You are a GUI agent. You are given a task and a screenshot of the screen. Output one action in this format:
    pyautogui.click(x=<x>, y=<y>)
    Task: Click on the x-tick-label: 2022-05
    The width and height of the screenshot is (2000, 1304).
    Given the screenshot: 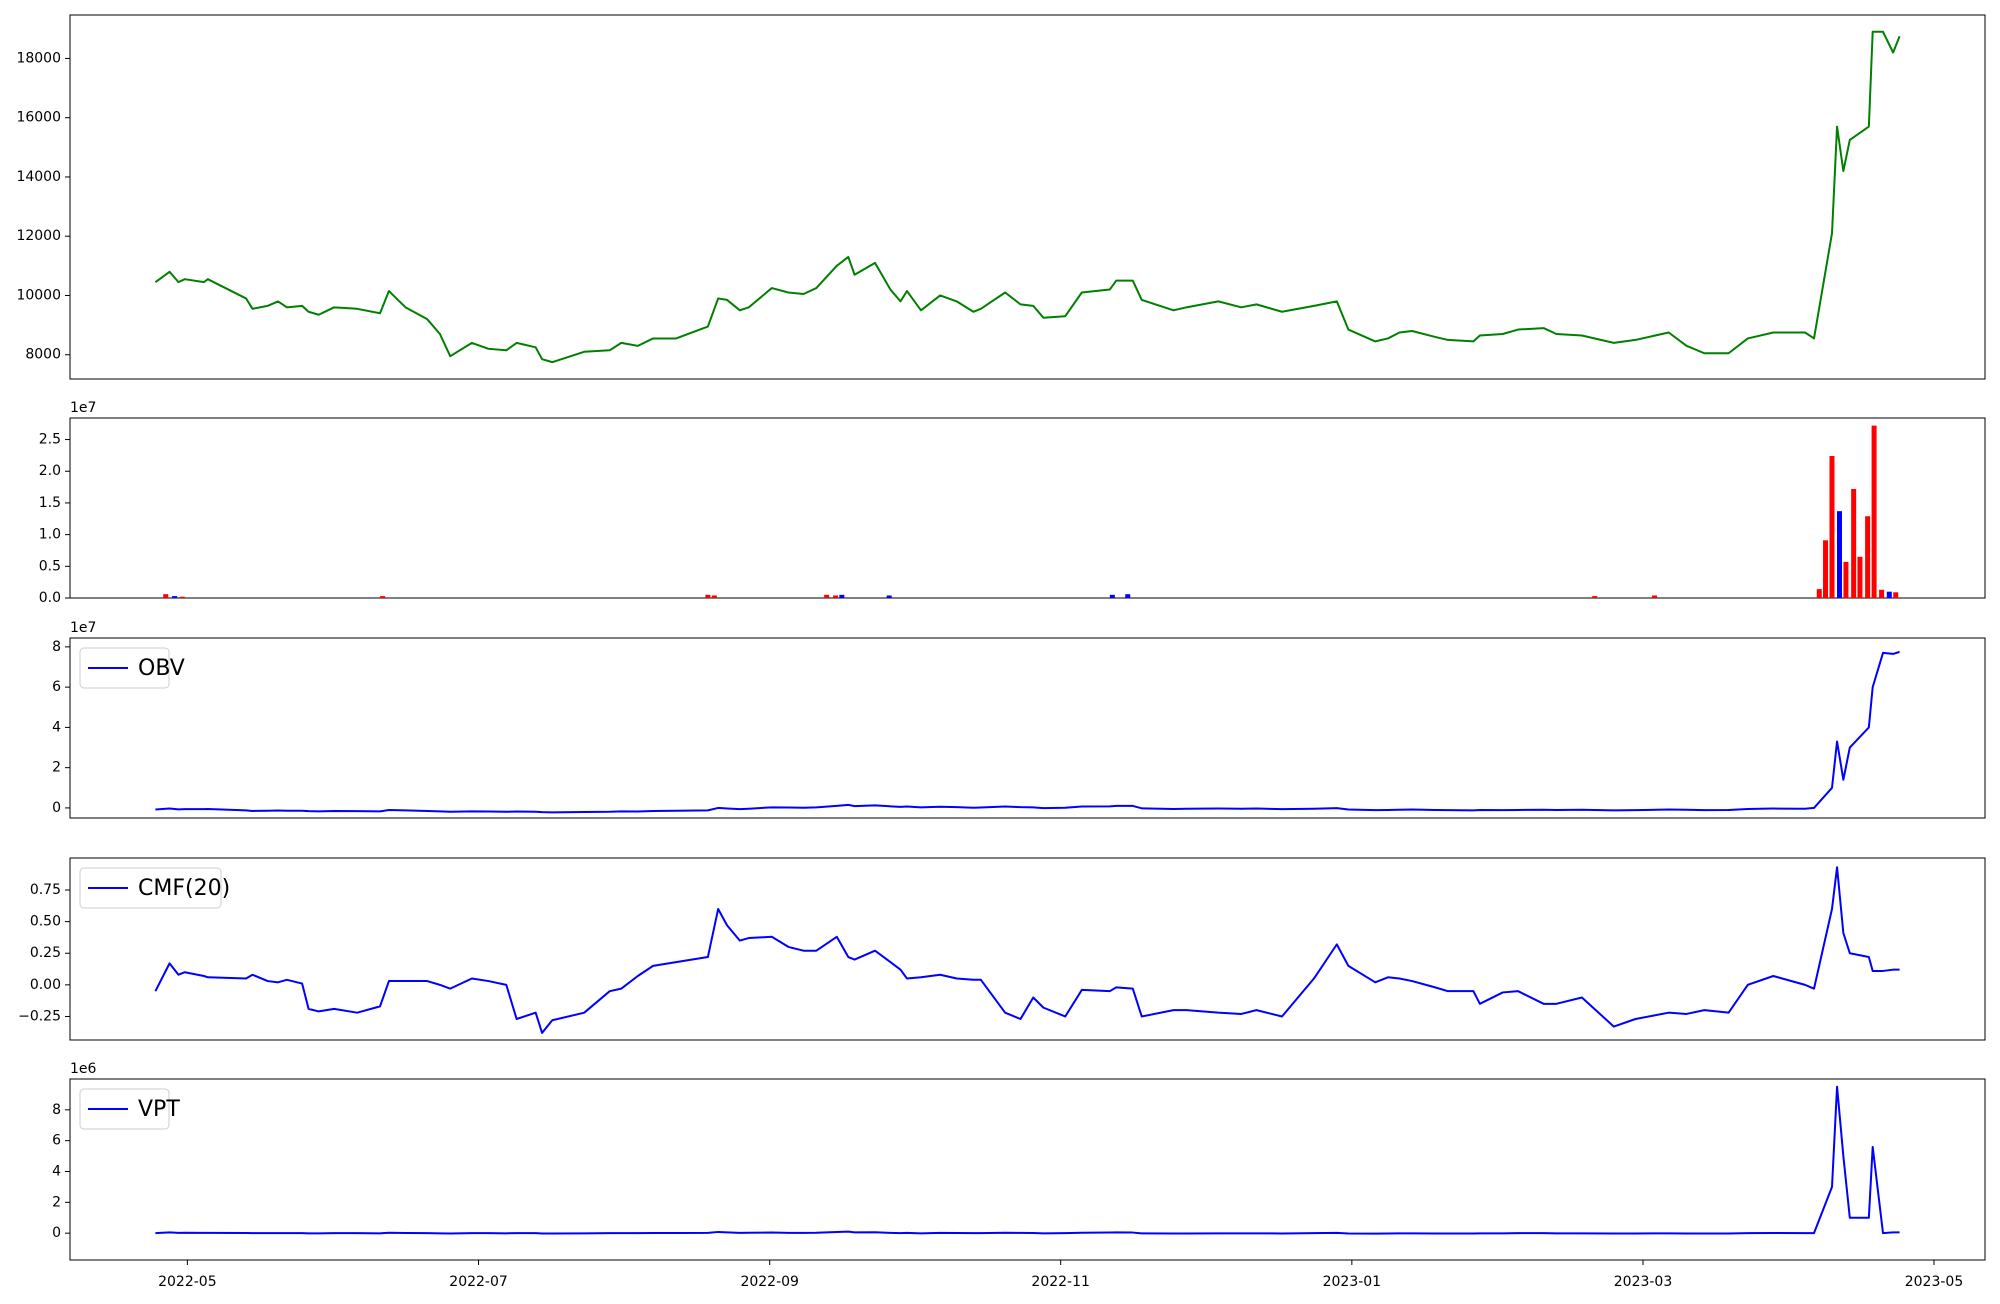 What is the action you would take?
    pyautogui.click(x=187, y=1282)
    